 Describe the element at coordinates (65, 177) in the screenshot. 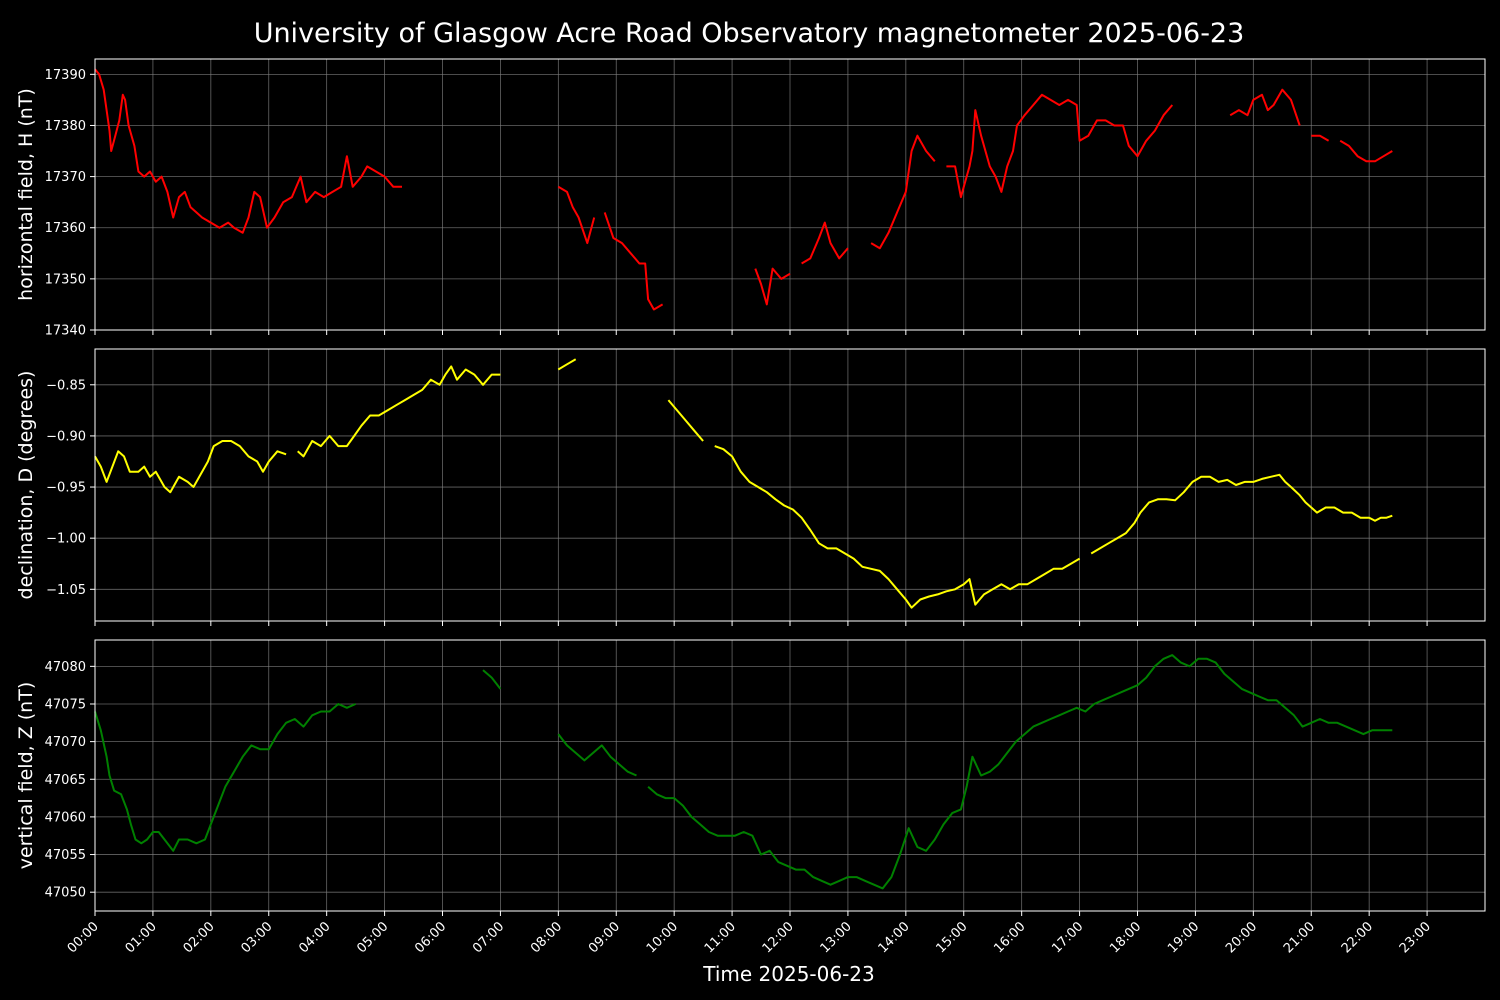

I see `y-tick-label: 17370` at that location.